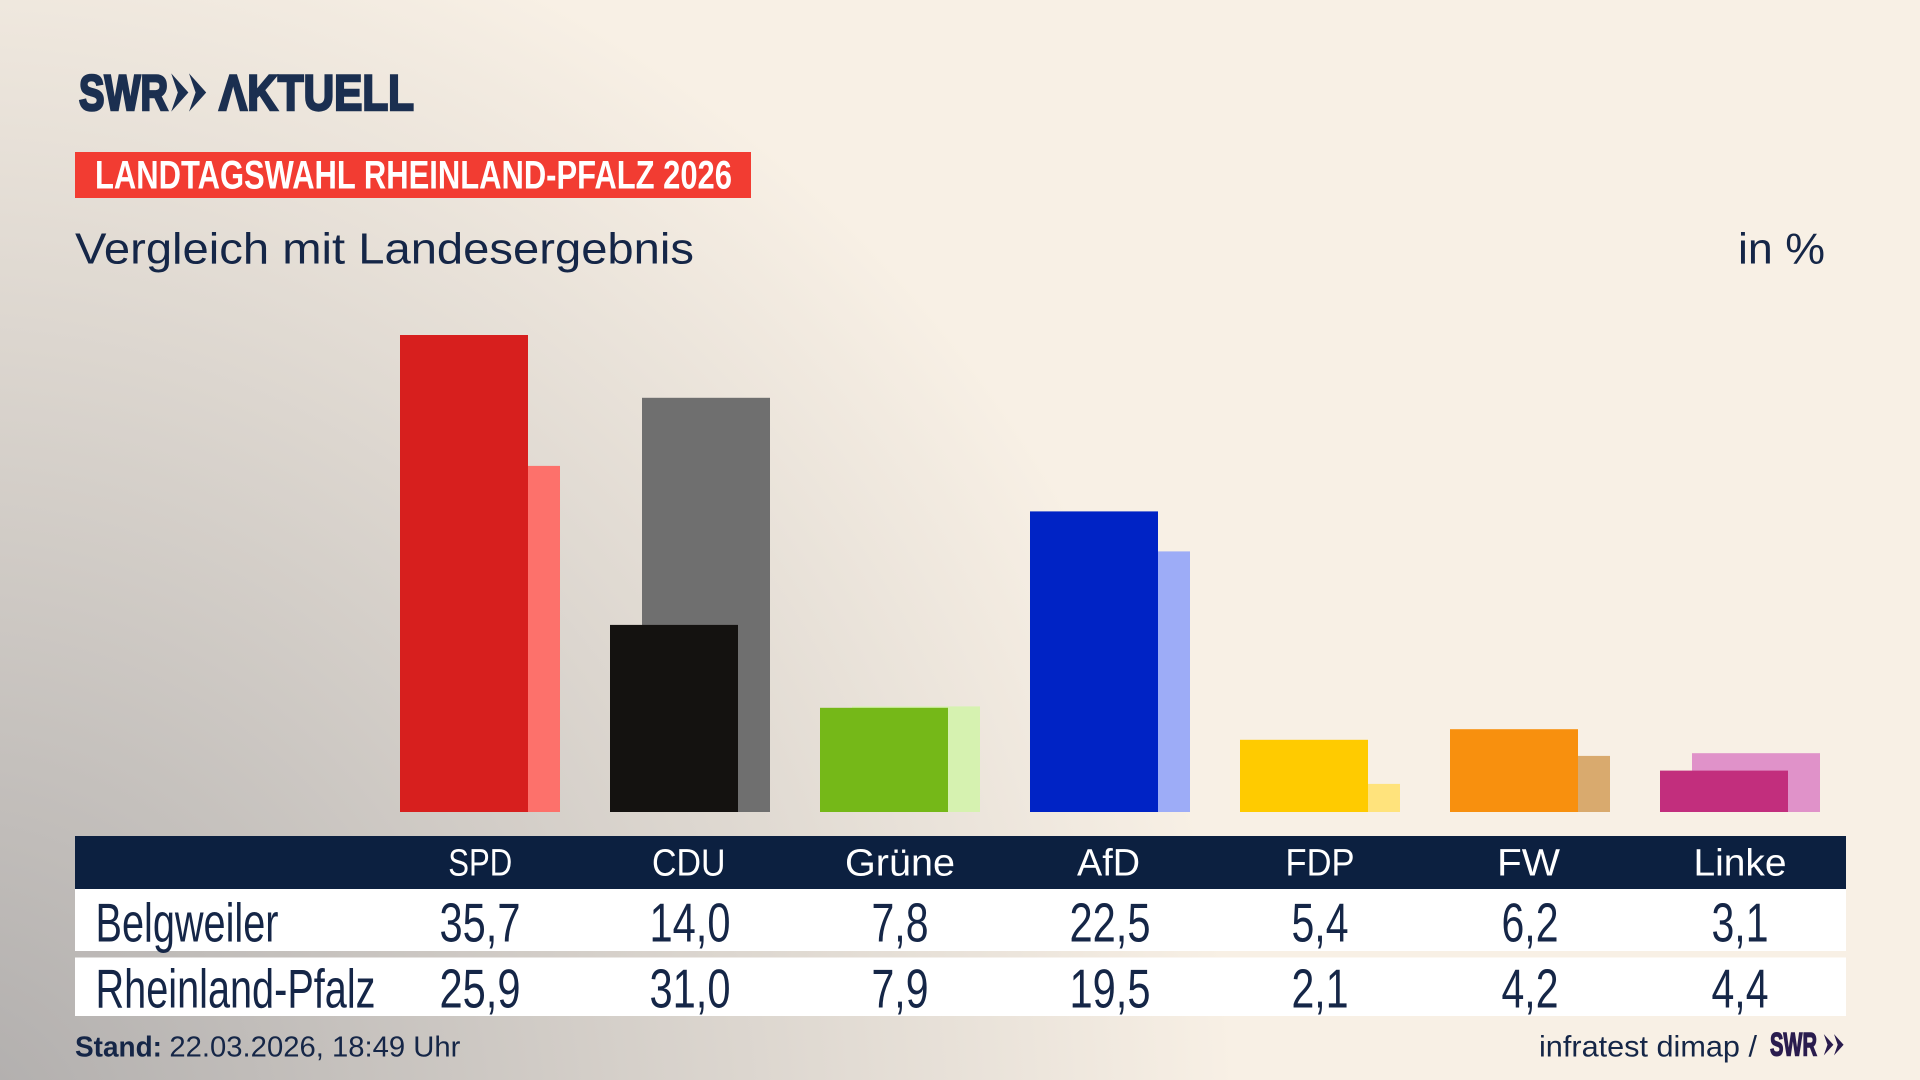  What do you see at coordinates (480, 923) in the screenshot?
I see `svg-text: 35,7` at bounding box center [480, 923].